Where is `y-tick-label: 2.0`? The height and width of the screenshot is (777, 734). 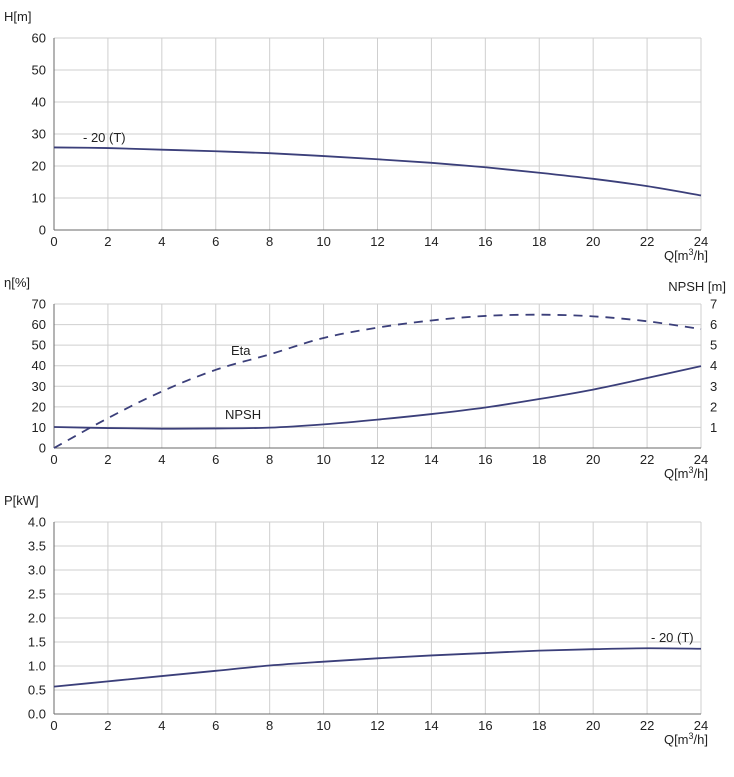 y-tick-label: 2.0 is located at coordinates (37, 618).